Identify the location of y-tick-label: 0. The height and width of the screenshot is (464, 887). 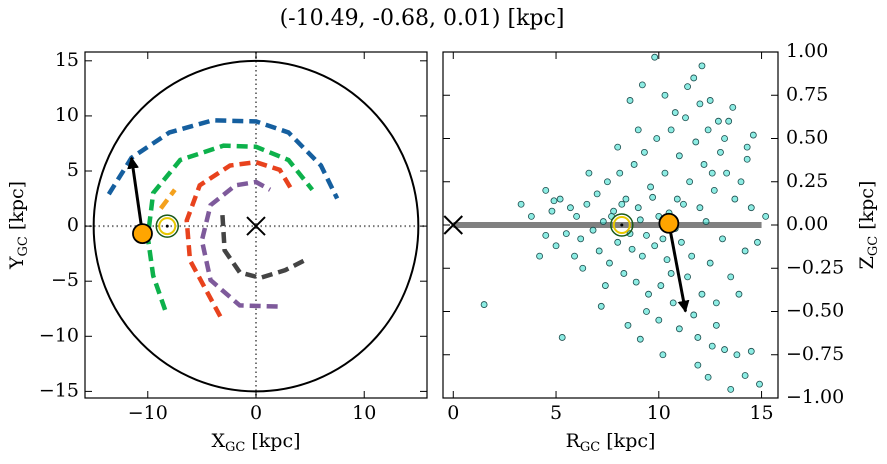
(73, 225).